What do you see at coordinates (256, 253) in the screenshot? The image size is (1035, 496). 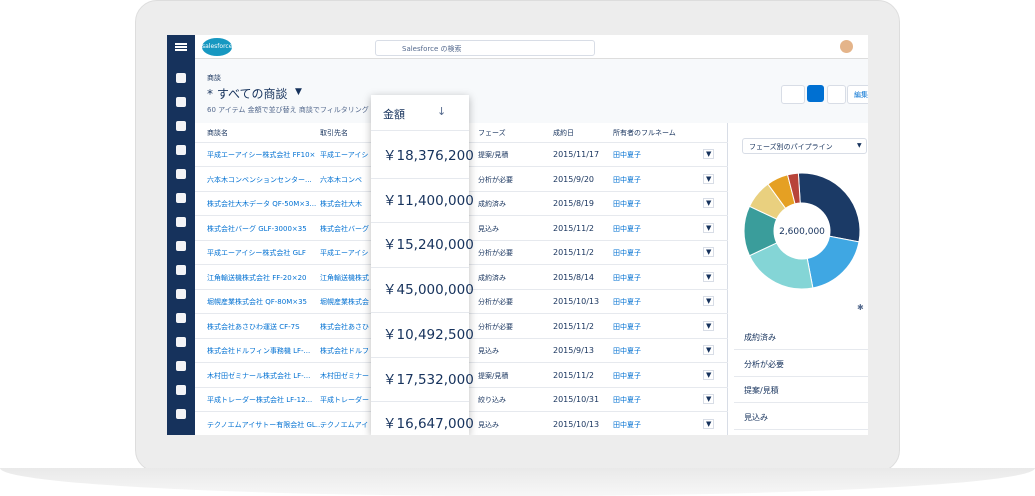 I see `opportunity-name: 平成エーアイシー株式会社 GLF` at bounding box center [256, 253].